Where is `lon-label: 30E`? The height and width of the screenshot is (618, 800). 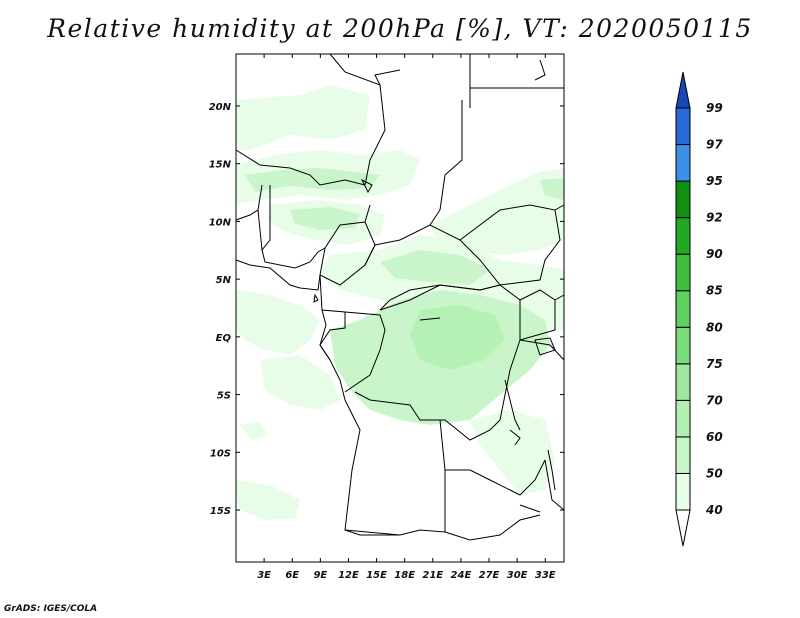
lon-label: 30E is located at coordinates (517, 575).